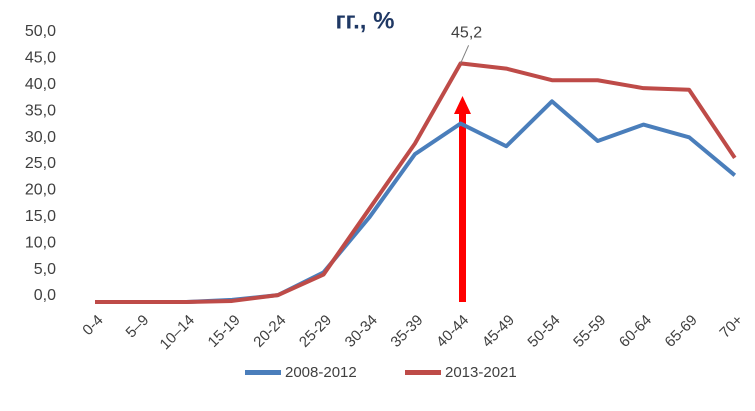 The image size is (755, 411). What do you see at coordinates (466, 33) in the screenshot?
I see `data-label: 45,2` at bounding box center [466, 33].